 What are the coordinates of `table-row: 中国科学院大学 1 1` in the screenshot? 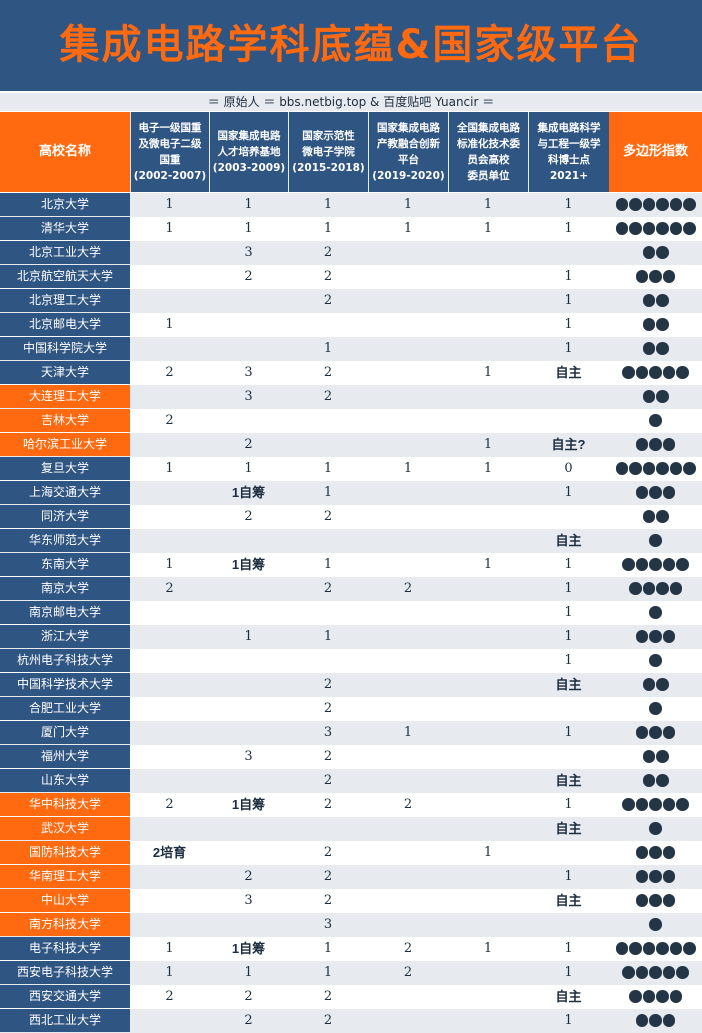 It's located at (351, 349).